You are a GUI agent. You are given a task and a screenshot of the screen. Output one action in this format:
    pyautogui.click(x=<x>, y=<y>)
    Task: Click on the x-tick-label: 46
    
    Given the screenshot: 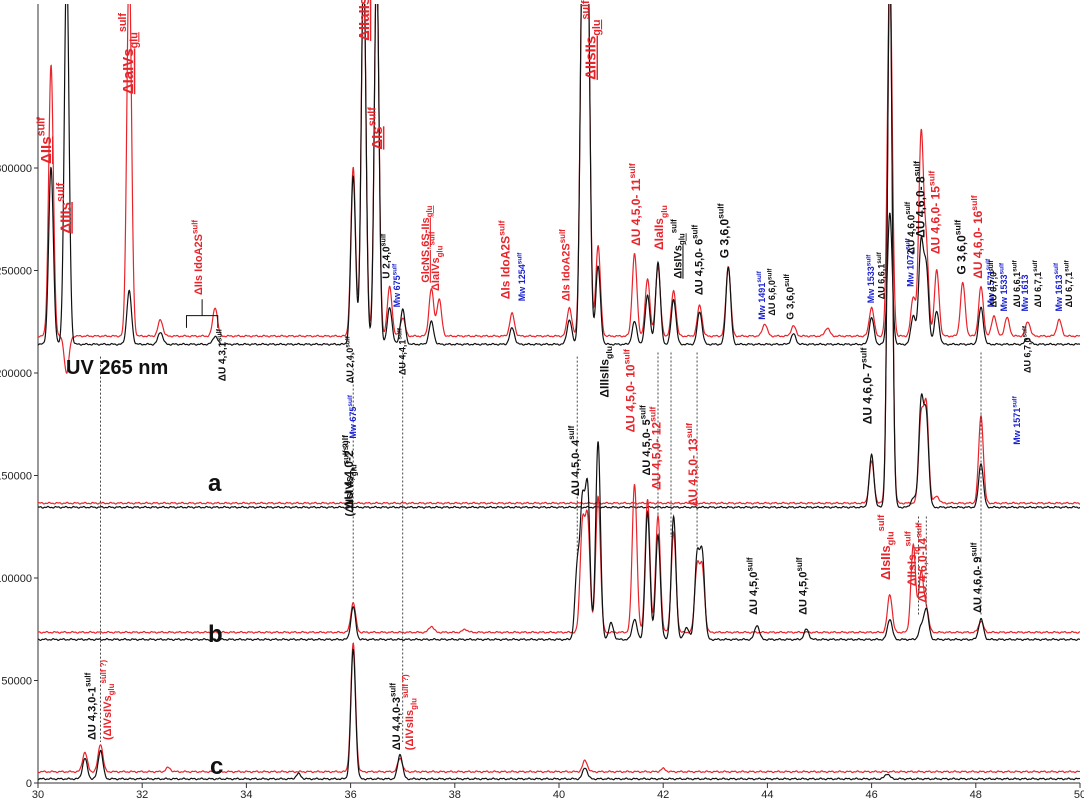 What is the action you would take?
    pyautogui.click(x=871, y=795)
    